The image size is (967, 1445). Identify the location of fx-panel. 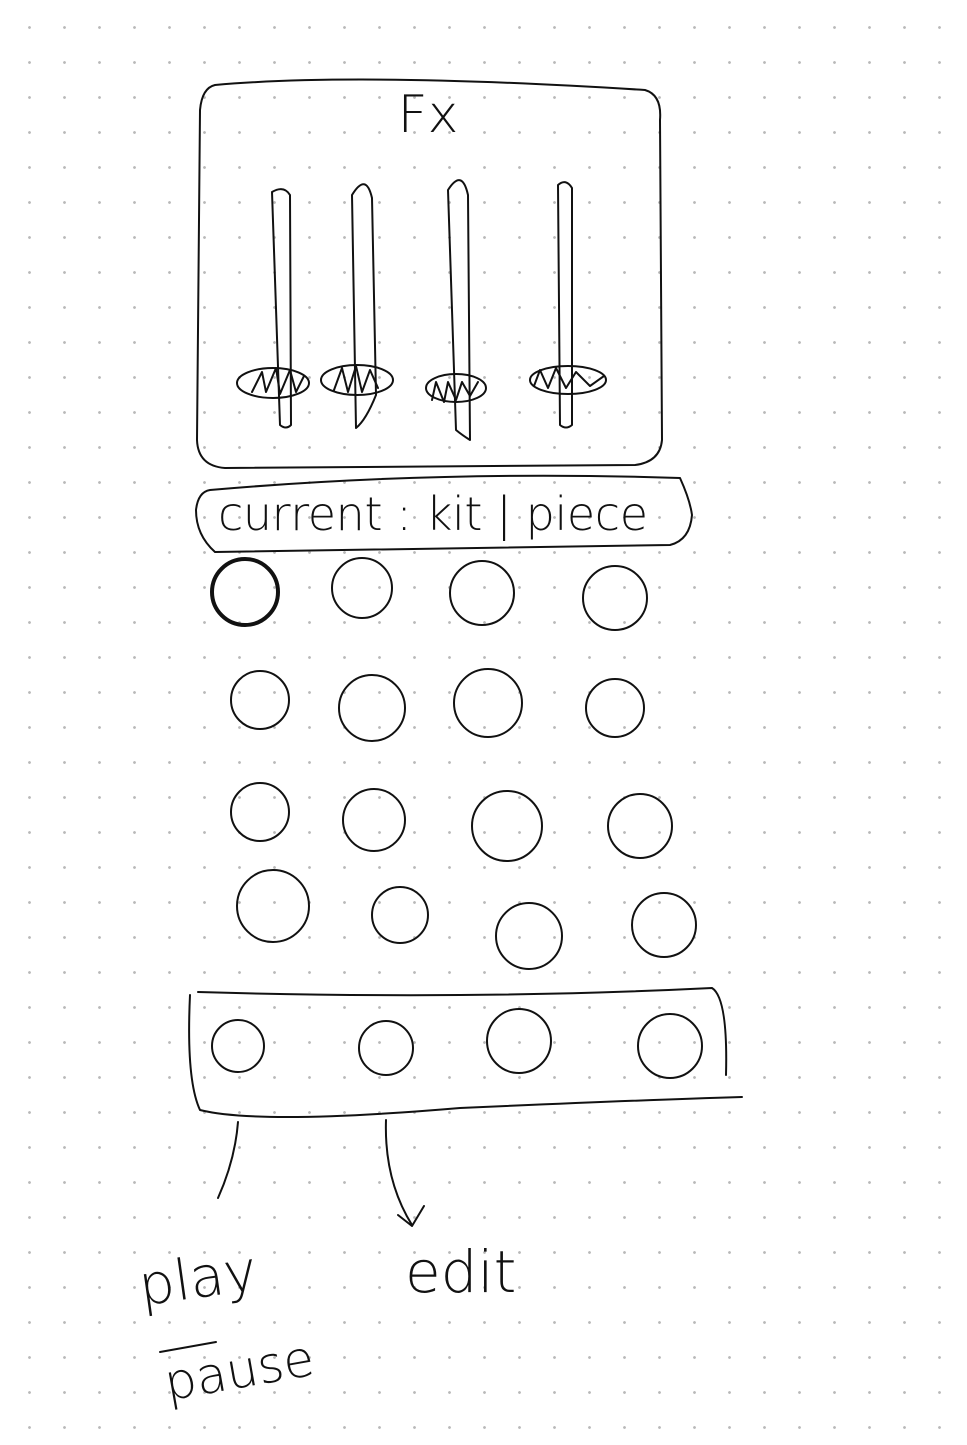
(429, 273).